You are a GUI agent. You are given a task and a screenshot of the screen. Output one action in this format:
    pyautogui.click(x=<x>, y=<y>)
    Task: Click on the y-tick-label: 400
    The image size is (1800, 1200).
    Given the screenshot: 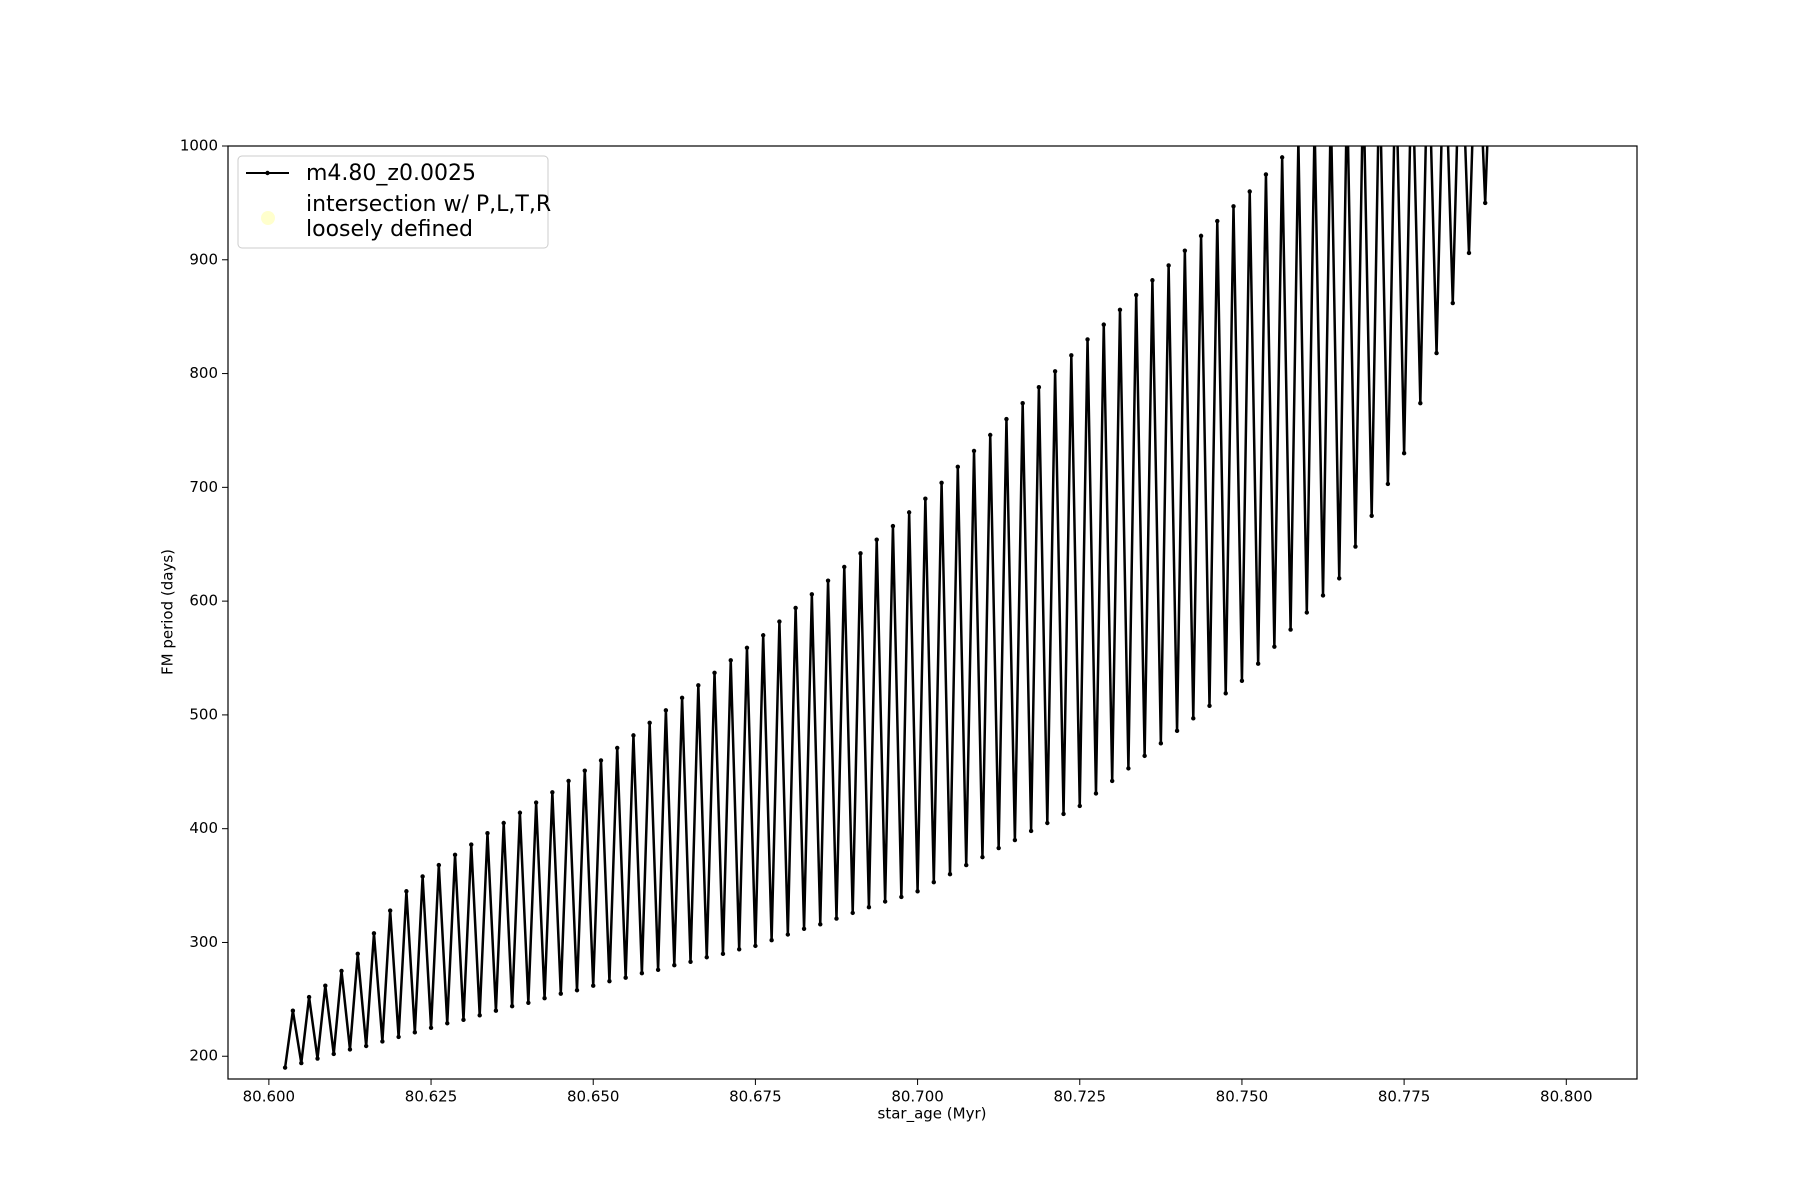 What is the action you would take?
    pyautogui.click(x=203, y=828)
    